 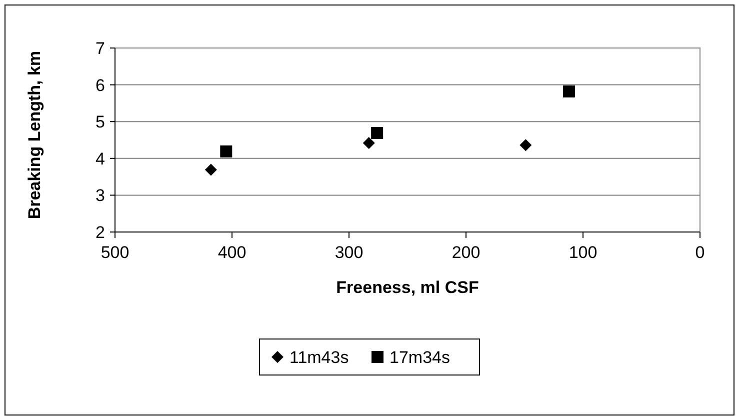 I want to click on y-tick-label: 4, so click(x=100, y=158).